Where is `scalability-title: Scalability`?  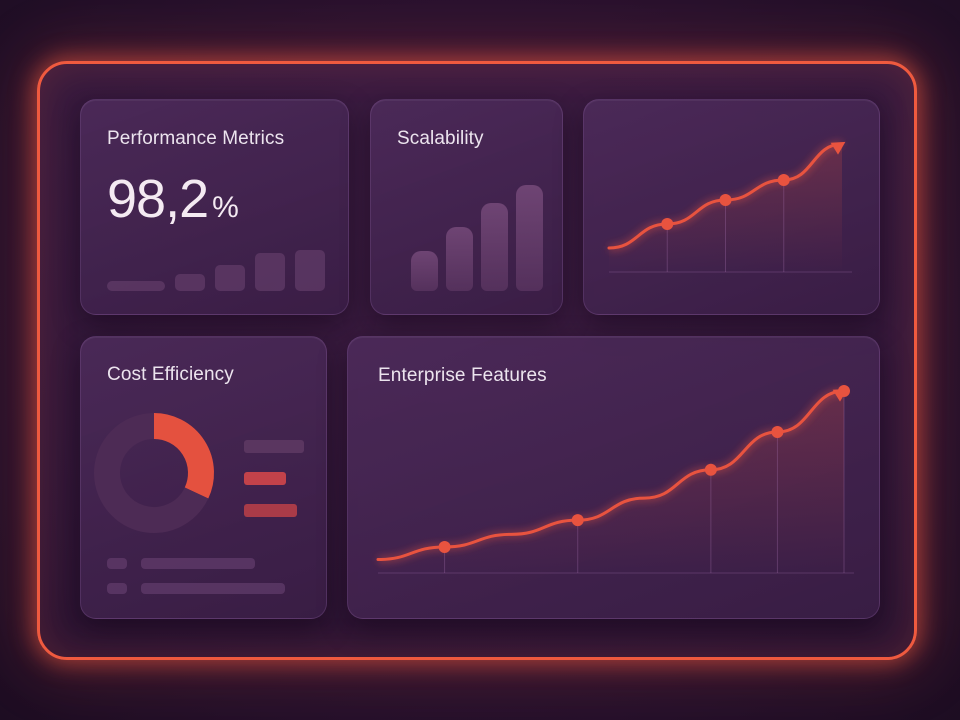
scalability-title: Scalability is located at coordinates (440, 138).